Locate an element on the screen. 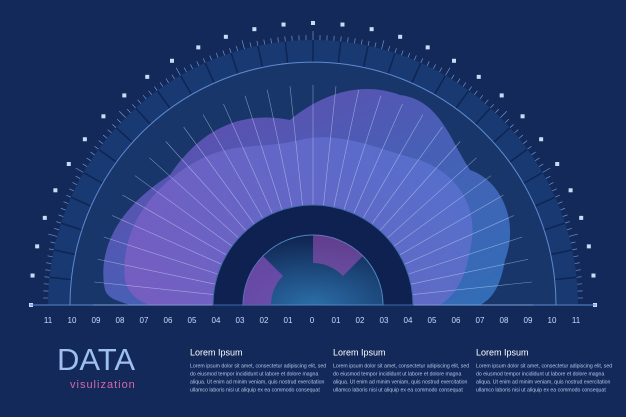 This screenshot has width=626, height=417. axis-label: 11 is located at coordinates (576, 320).